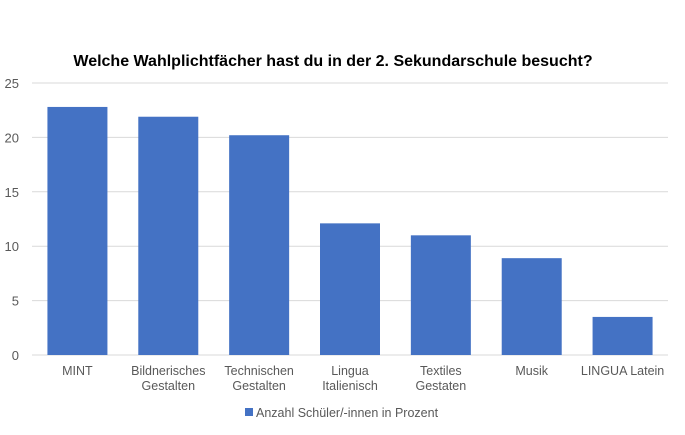  What do you see at coordinates (168, 371) in the screenshot?
I see `x-category-label: Bildnerisches` at bounding box center [168, 371].